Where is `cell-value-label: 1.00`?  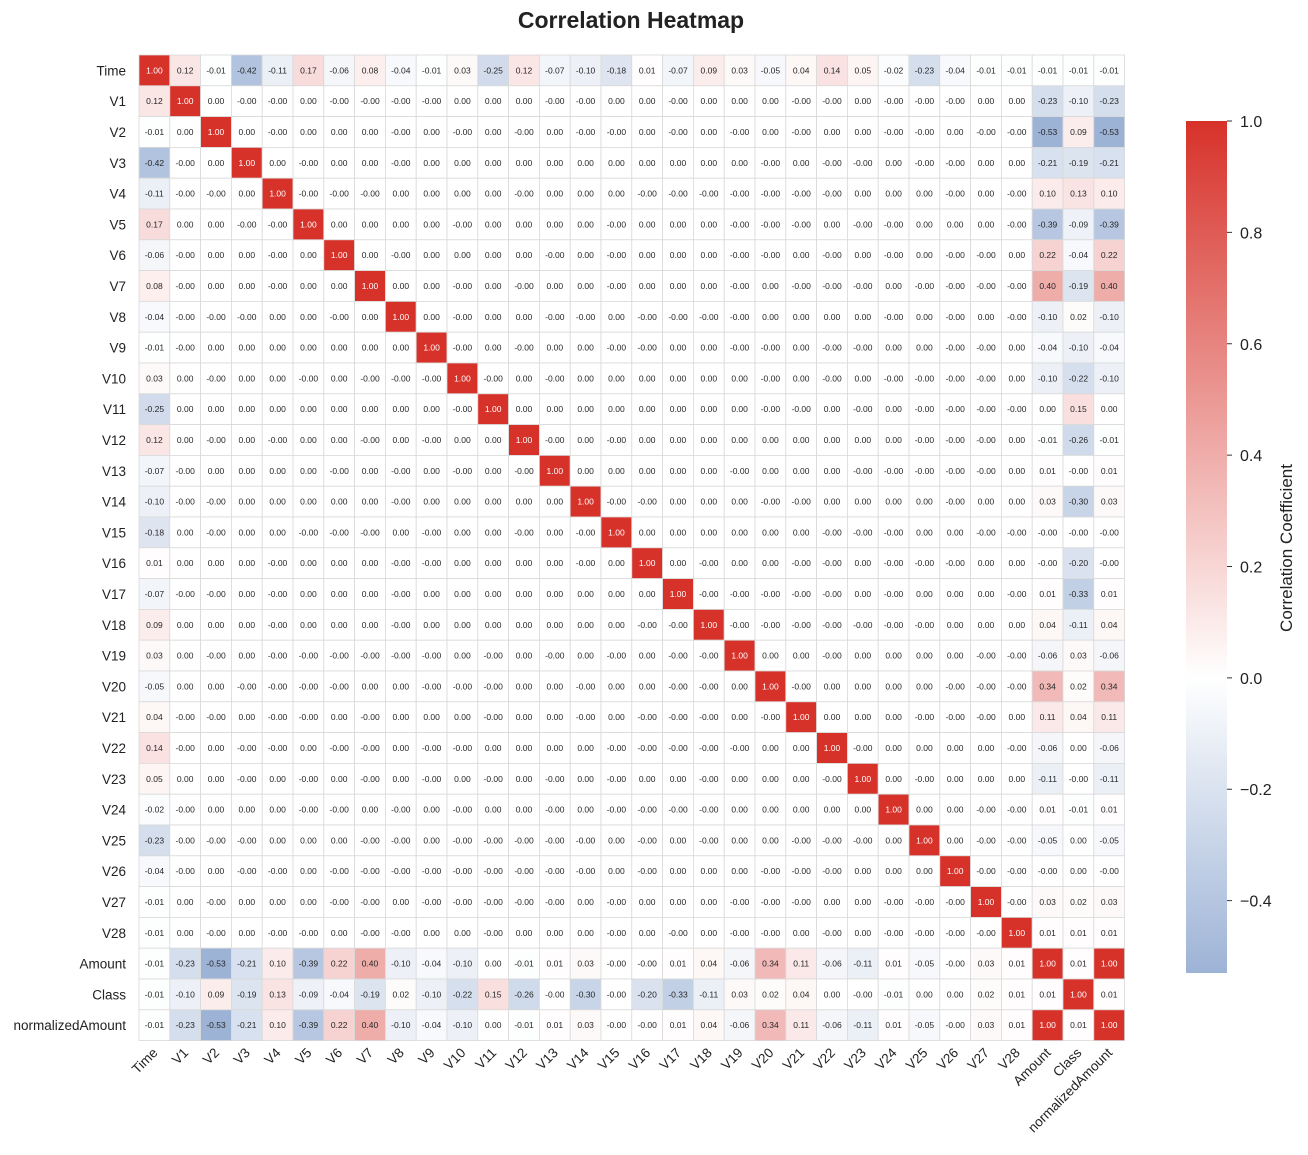 cell-value-label: 1.00 is located at coordinates (401, 317).